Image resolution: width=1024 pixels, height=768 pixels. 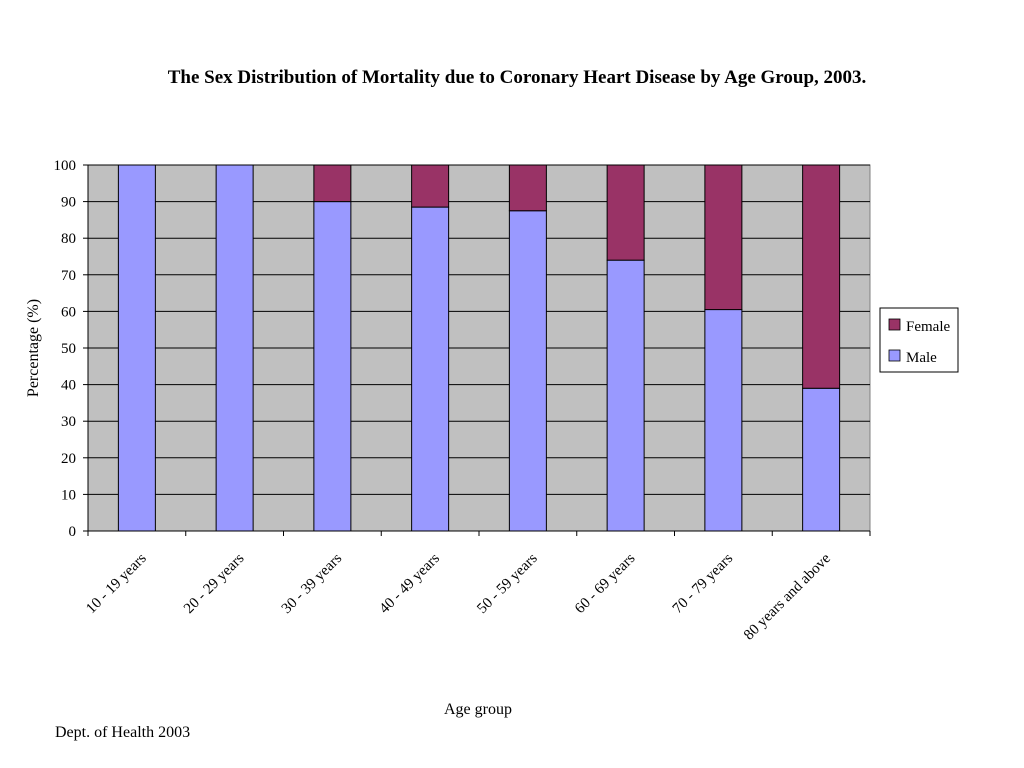 What do you see at coordinates (68, 386) in the screenshot?
I see `y-tick-label: 40` at bounding box center [68, 386].